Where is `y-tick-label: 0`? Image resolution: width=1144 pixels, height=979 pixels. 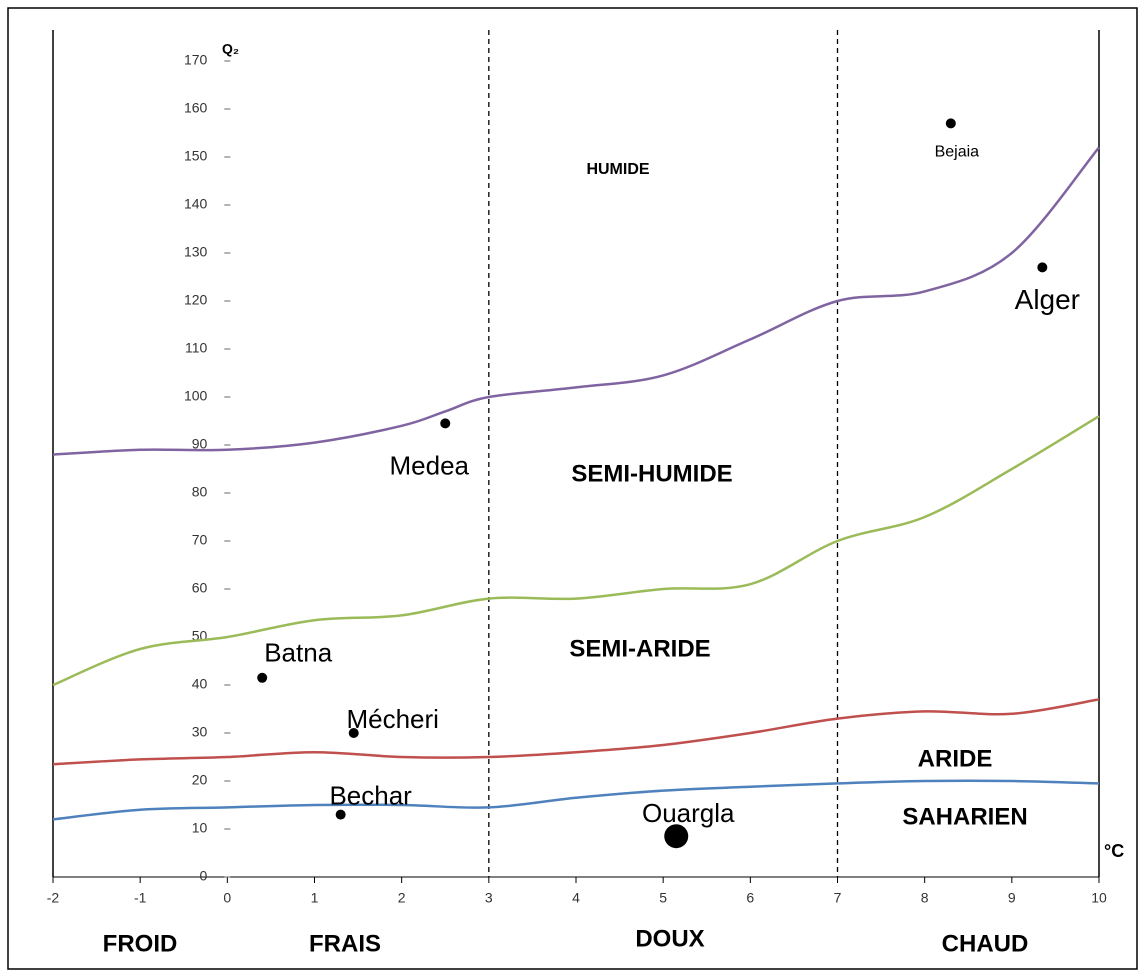
y-tick-label: 0 is located at coordinates (204, 876).